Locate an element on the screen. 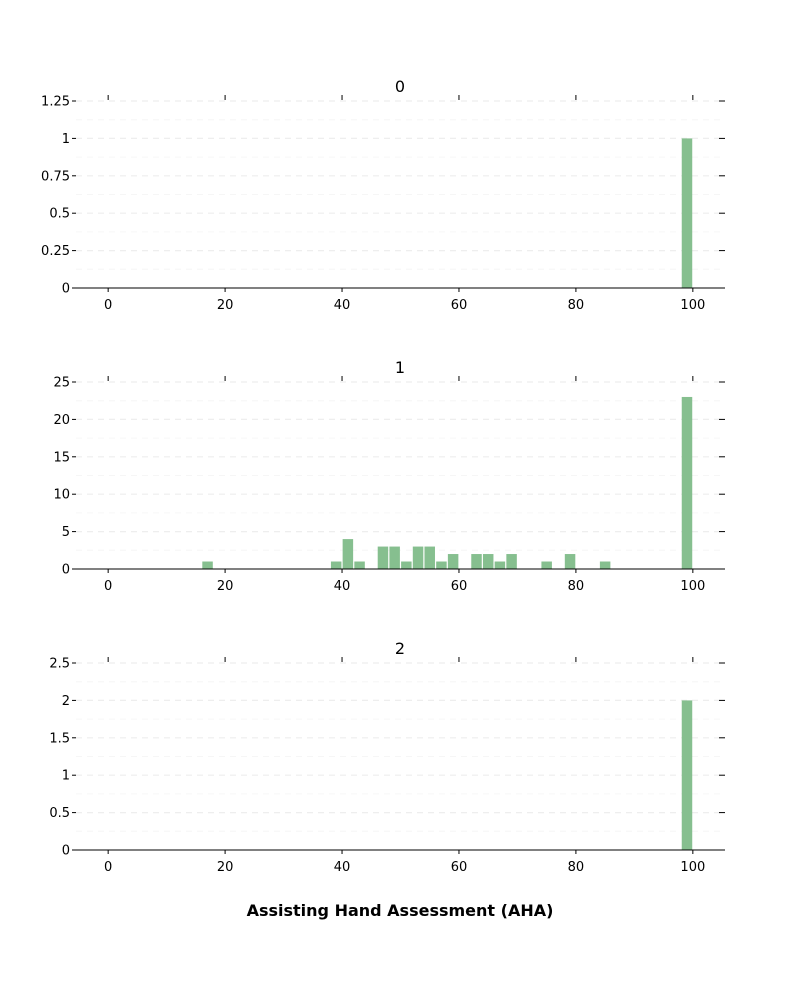  y-tick-label: 1.25 is located at coordinates (55, 102).